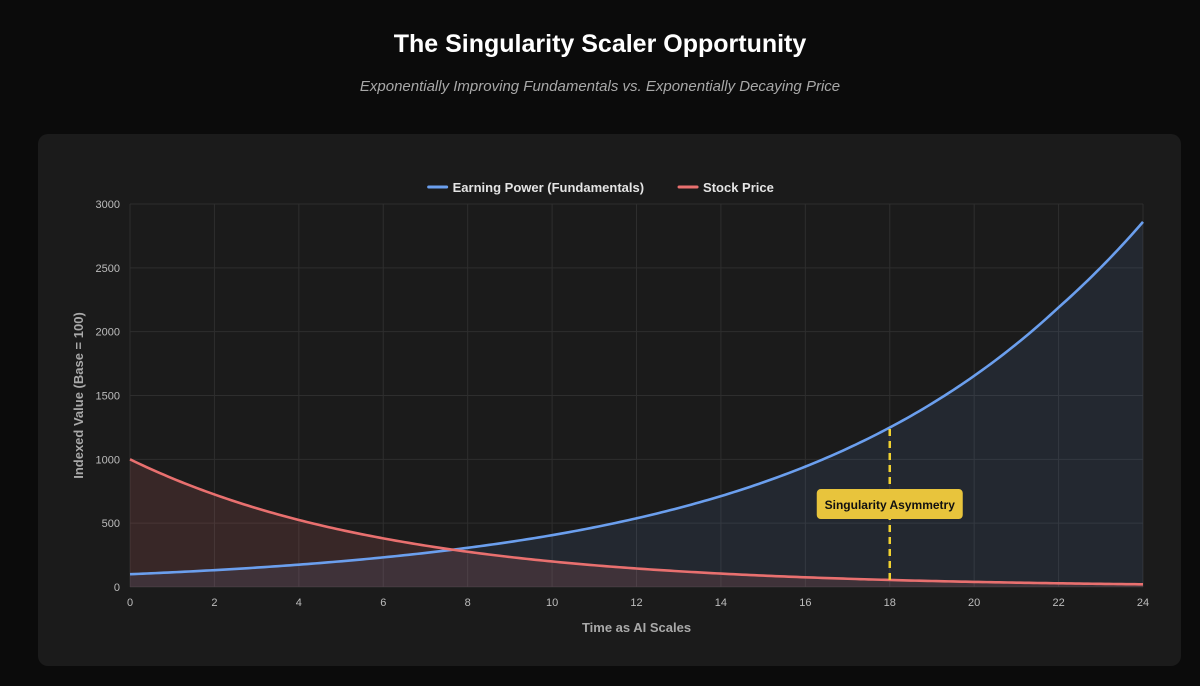  Describe the element at coordinates (108, 269) in the screenshot. I see `y-tick-label: 2500` at that location.